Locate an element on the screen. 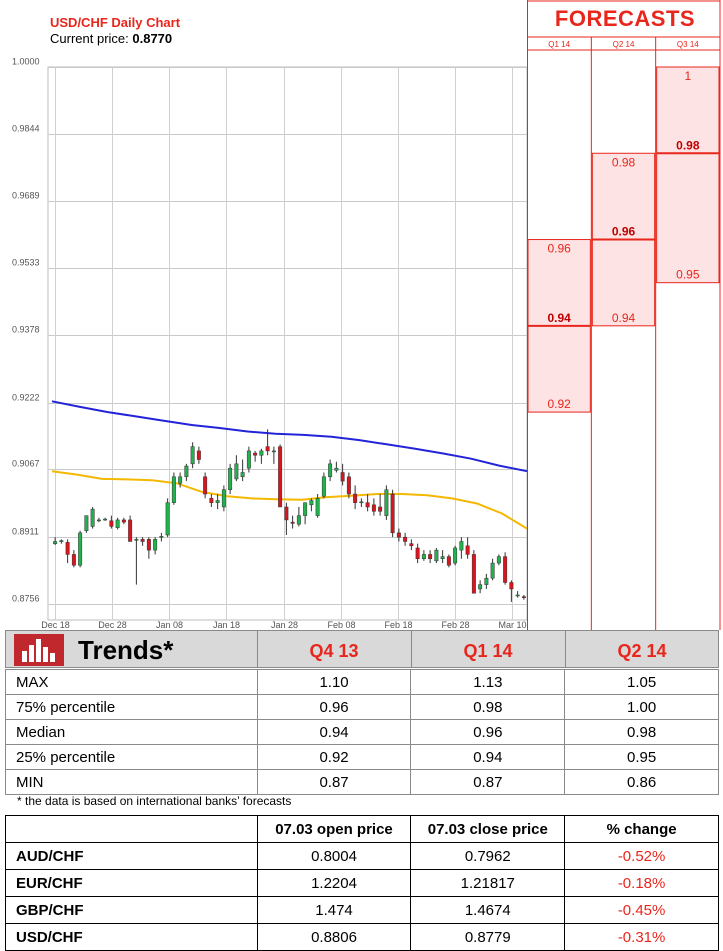  trends-col-q4: Q4 13 is located at coordinates (334, 651).